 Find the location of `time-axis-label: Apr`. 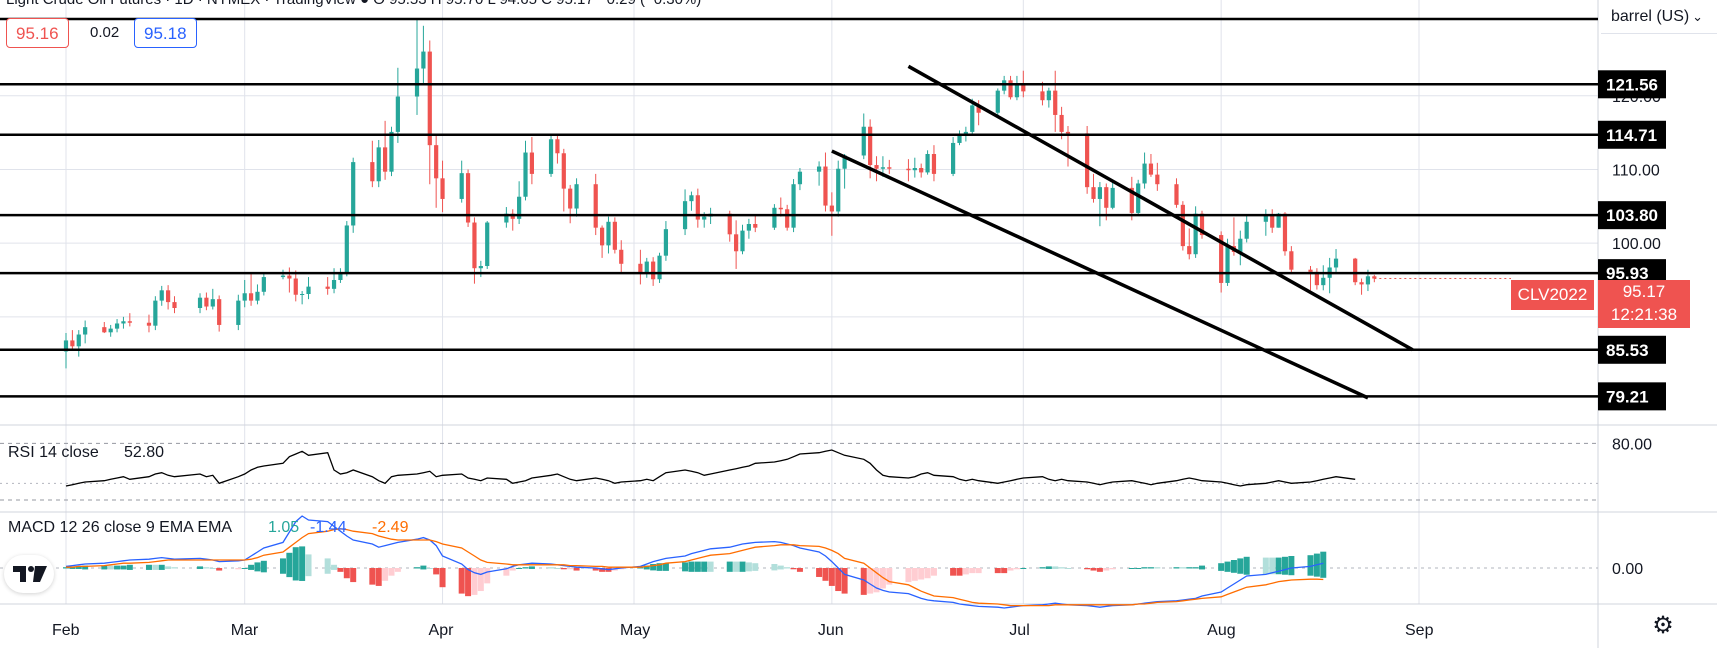

time-axis-label: Apr is located at coordinates (442, 630).